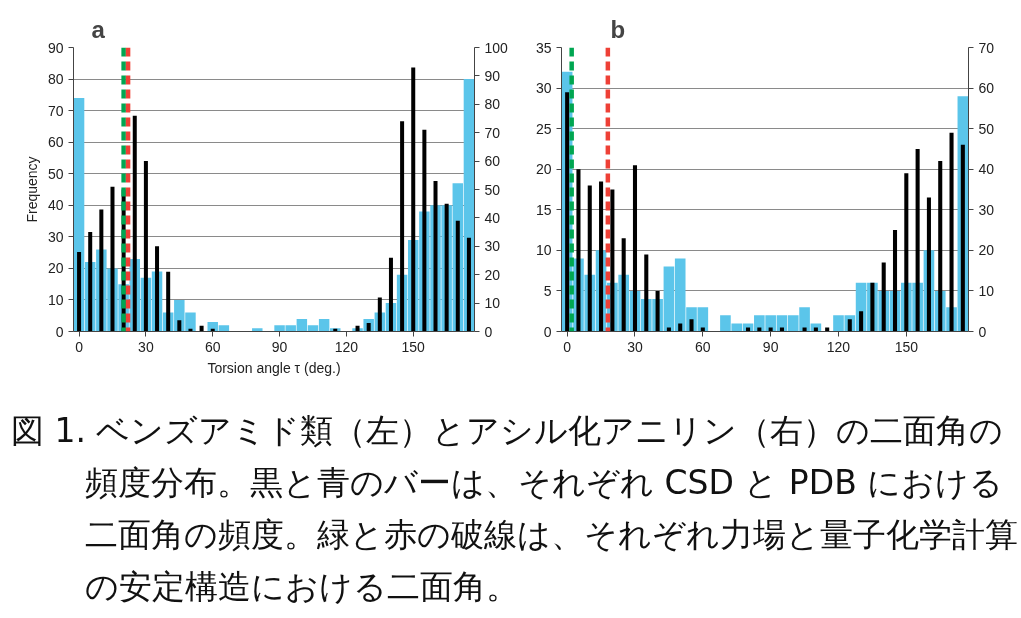 Image resolution: width=1021 pixels, height=618 pixels. What do you see at coordinates (543, 209) in the screenshot?
I see `y-tick-label: 15` at bounding box center [543, 209].